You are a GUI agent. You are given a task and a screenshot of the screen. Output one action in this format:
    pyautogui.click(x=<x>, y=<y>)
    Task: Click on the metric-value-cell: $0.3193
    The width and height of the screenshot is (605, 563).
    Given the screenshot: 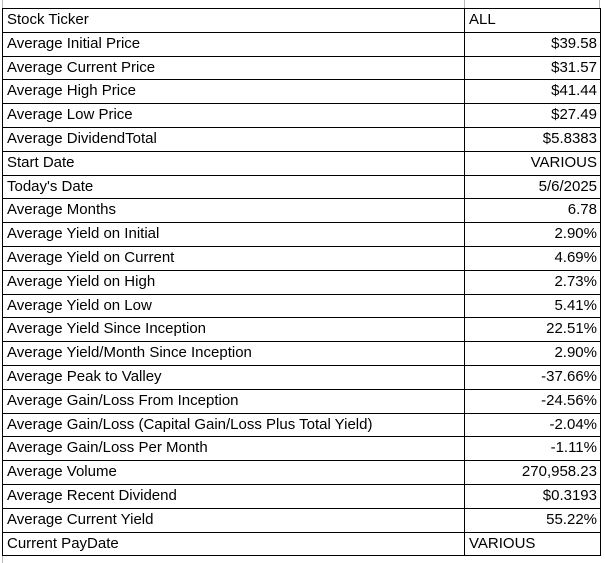 What is the action you would take?
    pyautogui.click(x=532, y=496)
    